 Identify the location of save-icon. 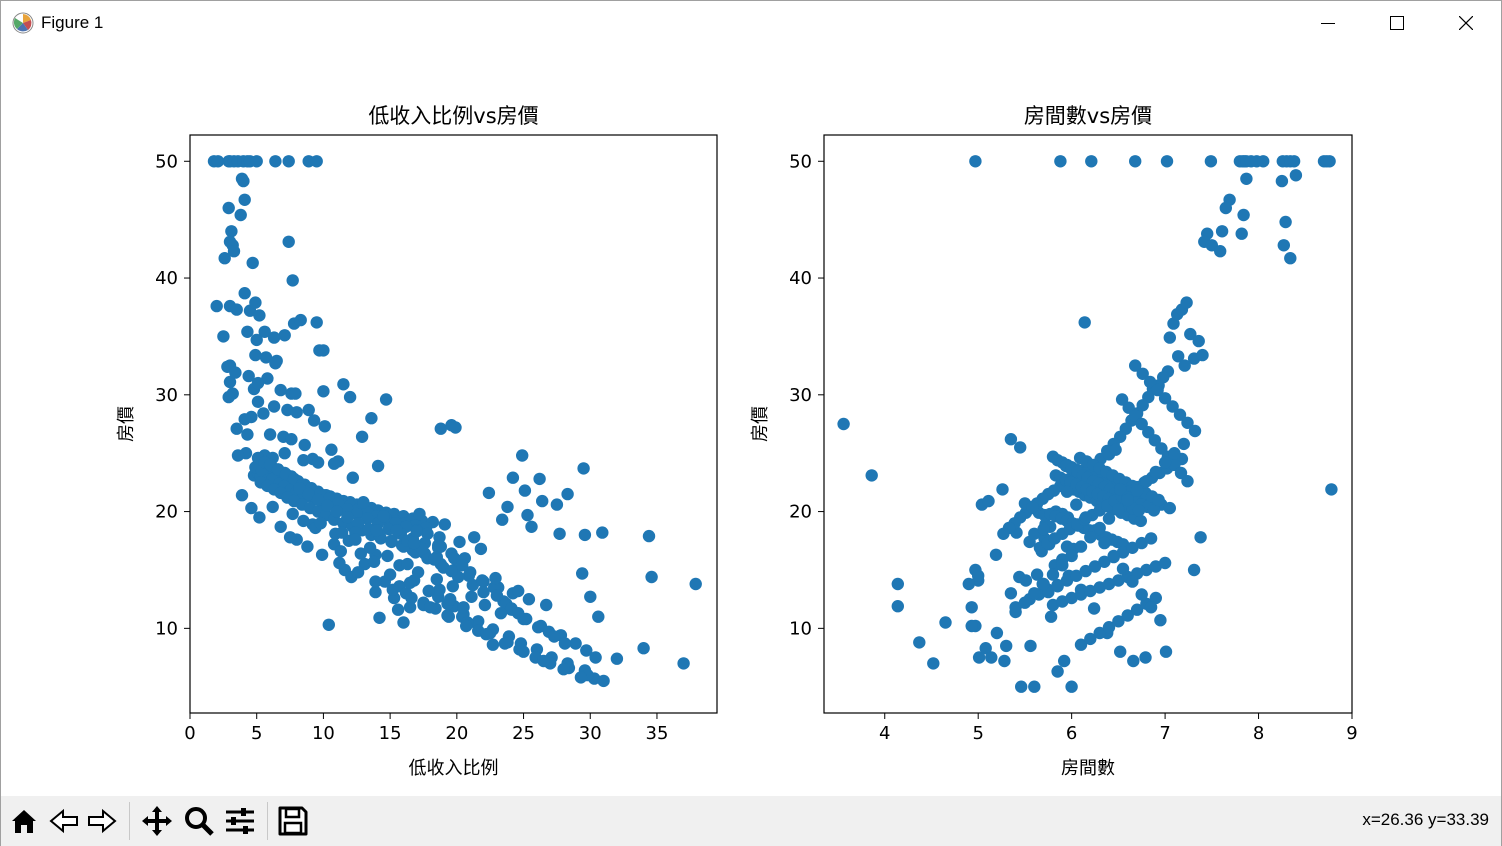
(293, 821).